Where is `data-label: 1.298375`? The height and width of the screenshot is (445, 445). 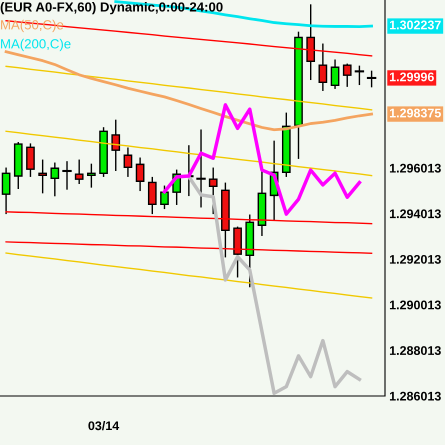 data-label: 1.298375 is located at coordinates (415, 113).